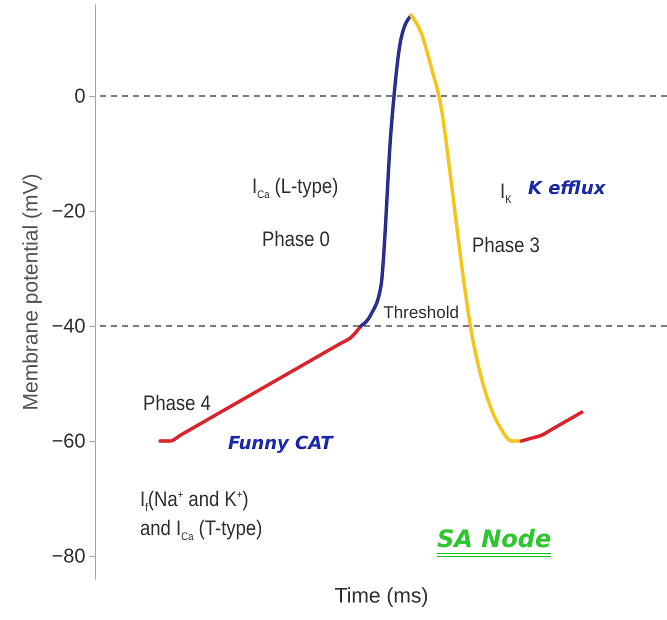 Image resolution: width=667 pixels, height=620 pixels. Describe the element at coordinates (69, 441) in the screenshot. I see `y-tick-label: −60` at that location.